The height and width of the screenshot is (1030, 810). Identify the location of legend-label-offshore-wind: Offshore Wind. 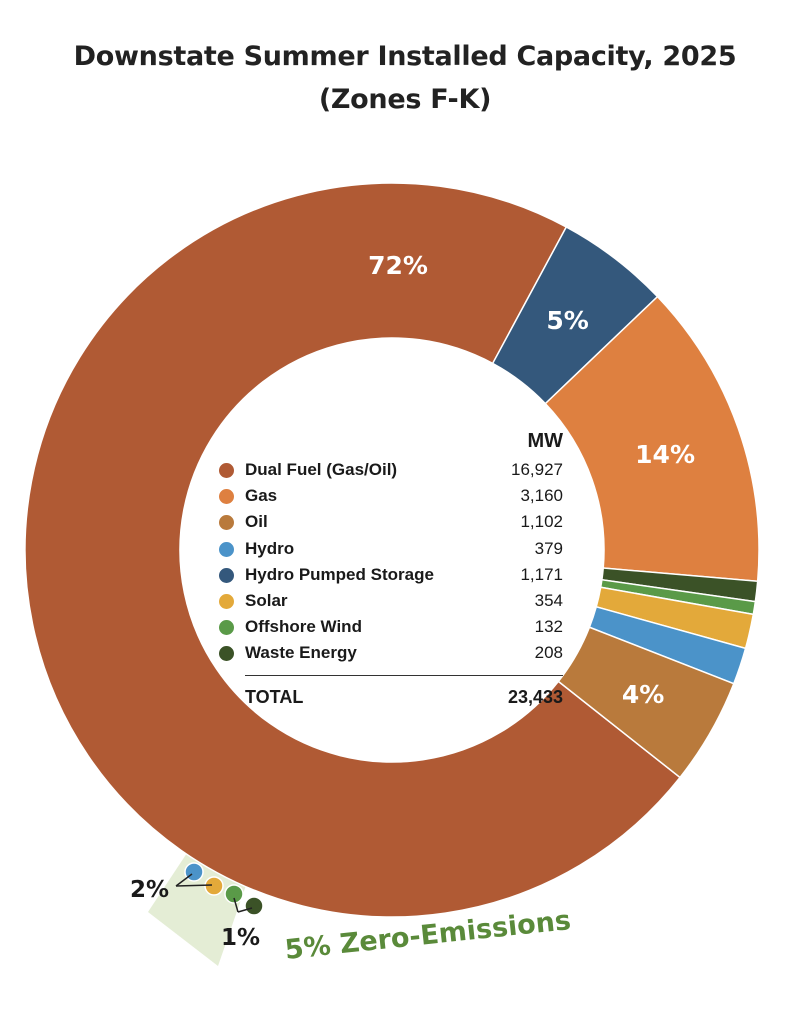
(303, 627).